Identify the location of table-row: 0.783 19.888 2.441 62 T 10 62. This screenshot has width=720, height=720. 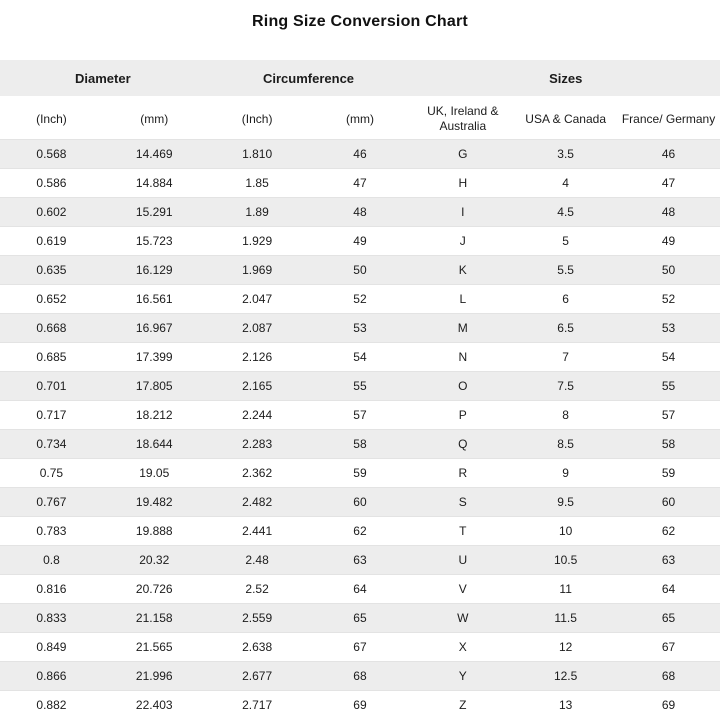
(360, 531).